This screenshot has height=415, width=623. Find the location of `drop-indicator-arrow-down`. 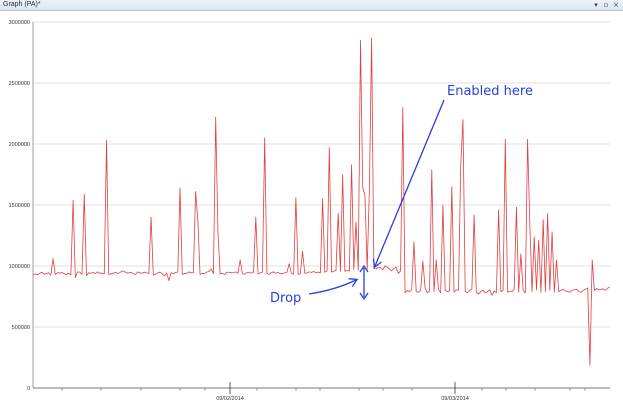

drop-indicator-arrow-down is located at coordinates (364, 296).